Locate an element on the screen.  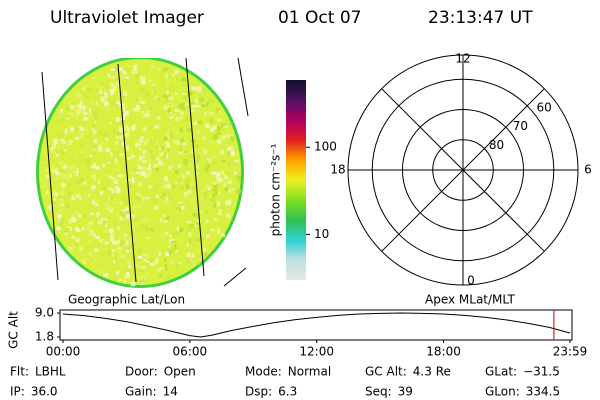
footer-value: LBHL is located at coordinates (50, 372).